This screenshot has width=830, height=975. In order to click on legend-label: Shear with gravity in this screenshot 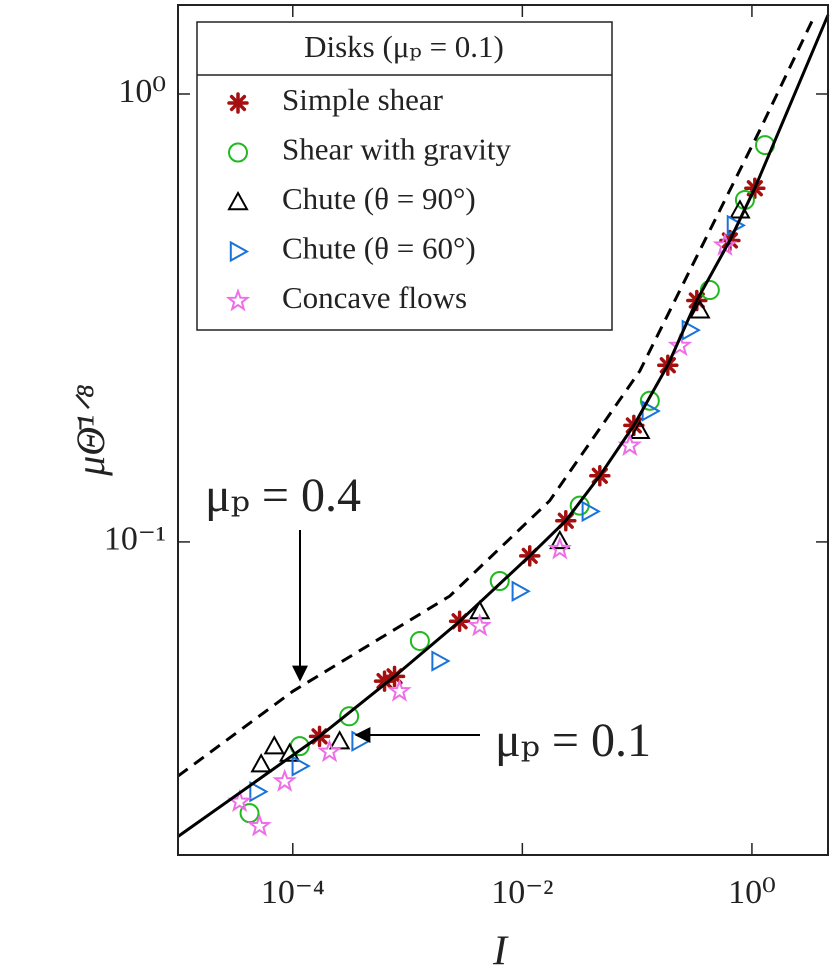, I will do `click(397, 149)`.